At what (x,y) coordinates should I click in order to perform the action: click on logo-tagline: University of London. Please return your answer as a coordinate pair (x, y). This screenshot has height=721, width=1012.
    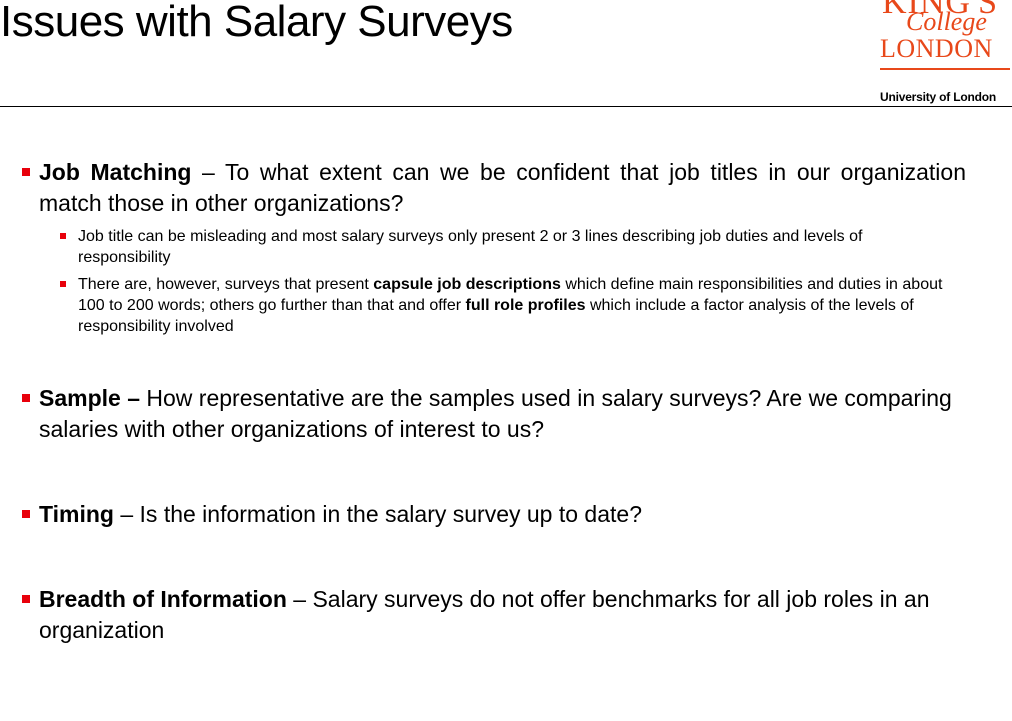
    Looking at the image, I should click on (938, 97).